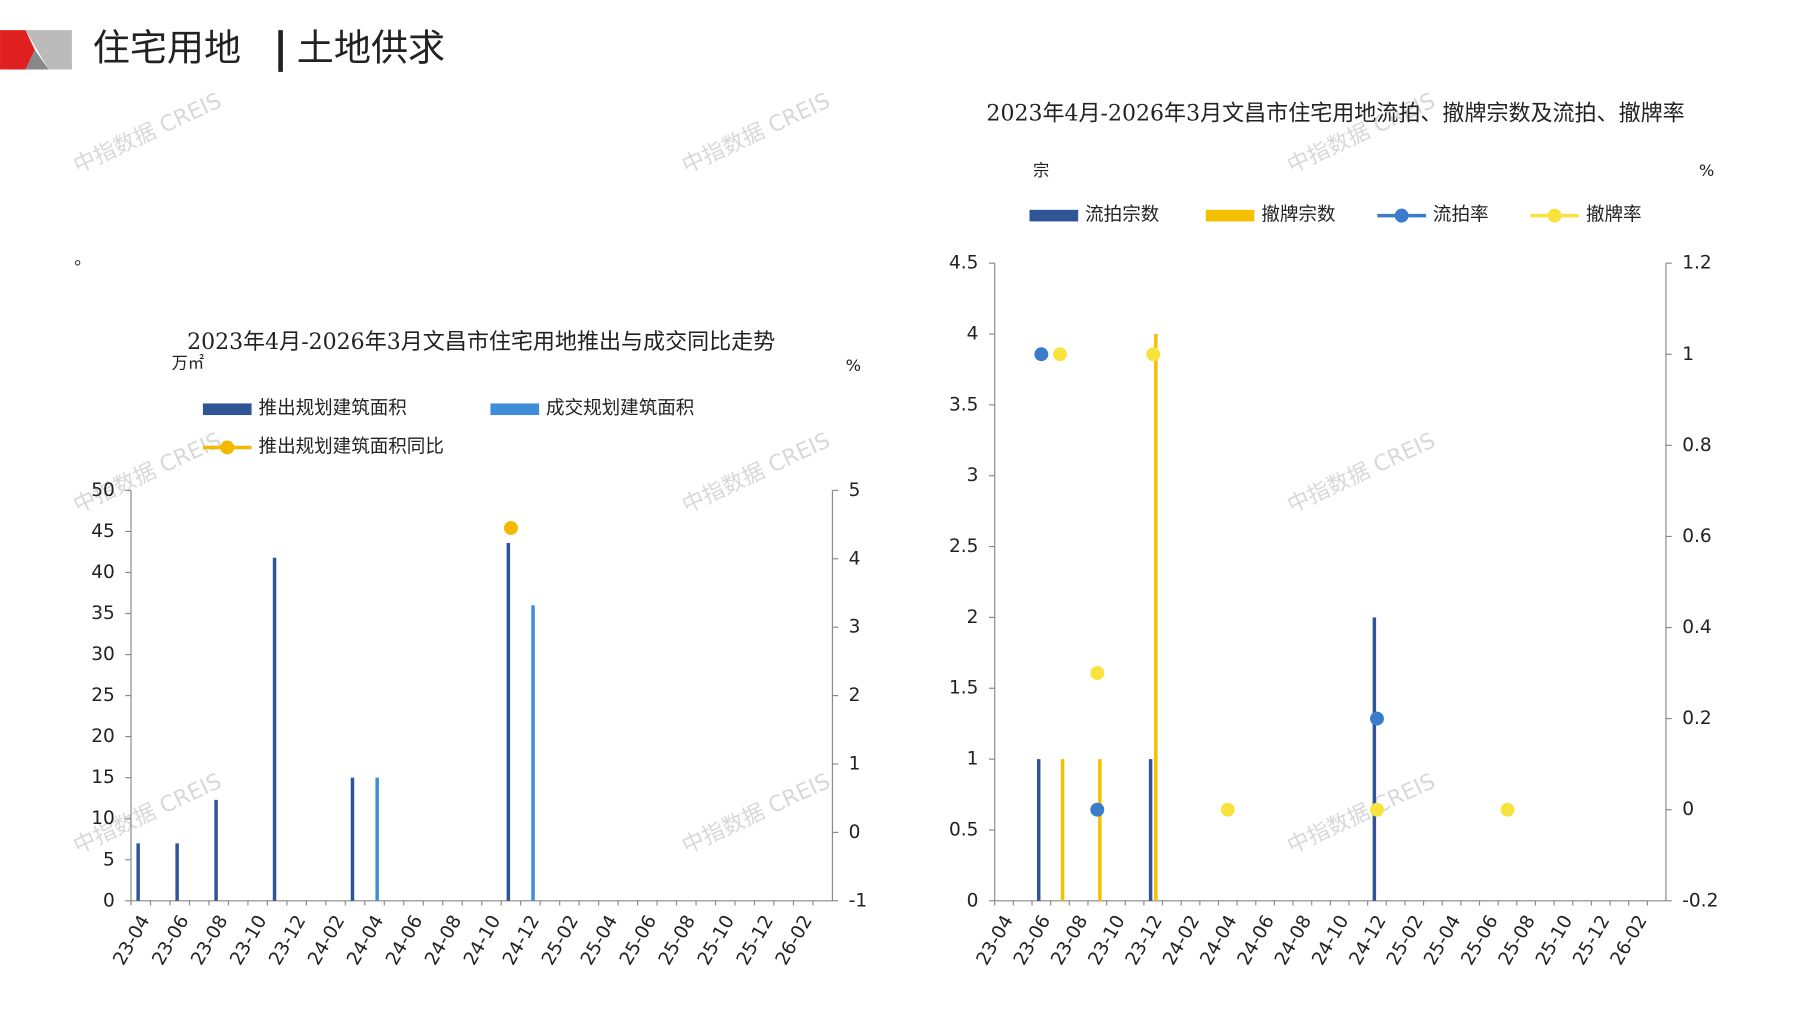 The image size is (1797, 1010). Describe the element at coordinates (855, 627) in the screenshot. I see `y2-tick-label: 3` at that location.